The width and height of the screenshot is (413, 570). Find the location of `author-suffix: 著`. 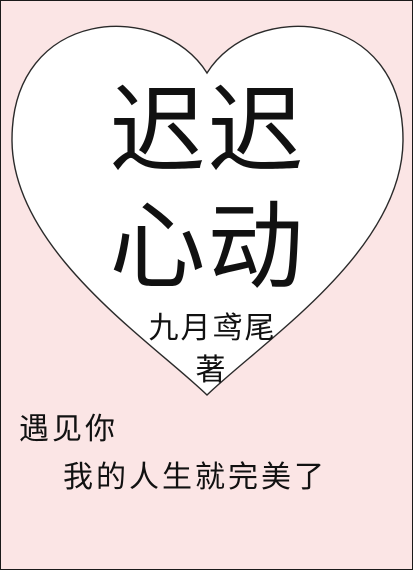

author-suffix: 著 is located at coordinates (210, 370).